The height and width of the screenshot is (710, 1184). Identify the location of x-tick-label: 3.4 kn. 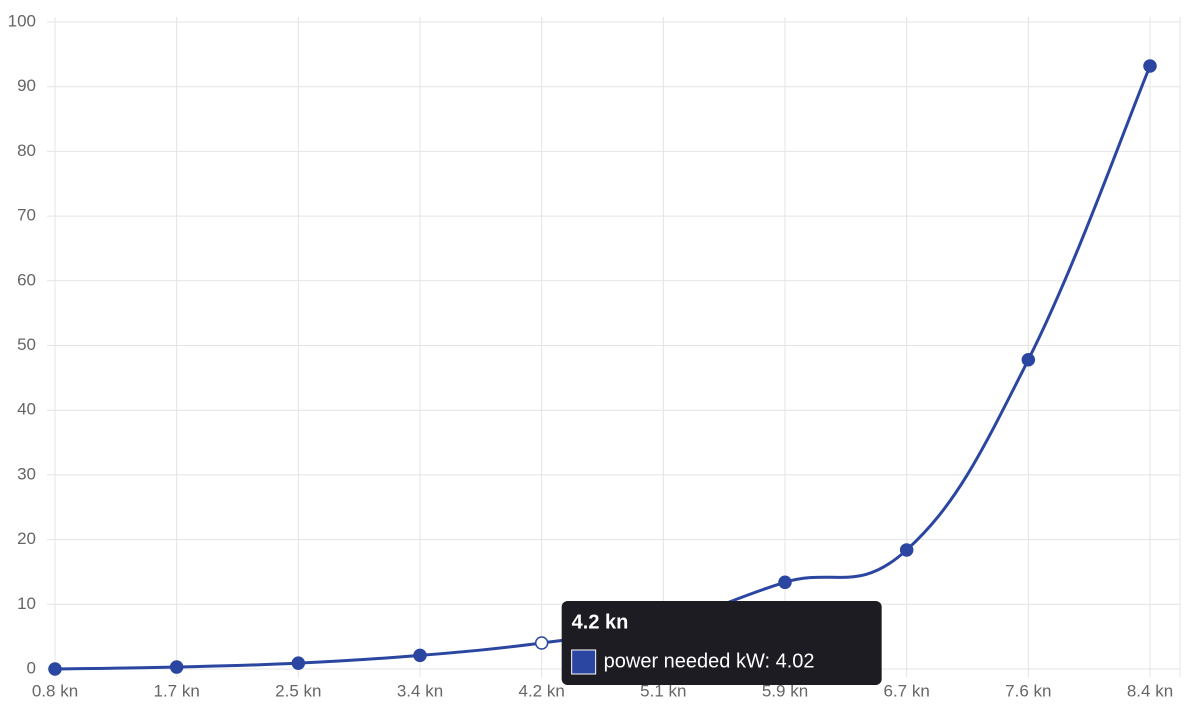
(420, 690).